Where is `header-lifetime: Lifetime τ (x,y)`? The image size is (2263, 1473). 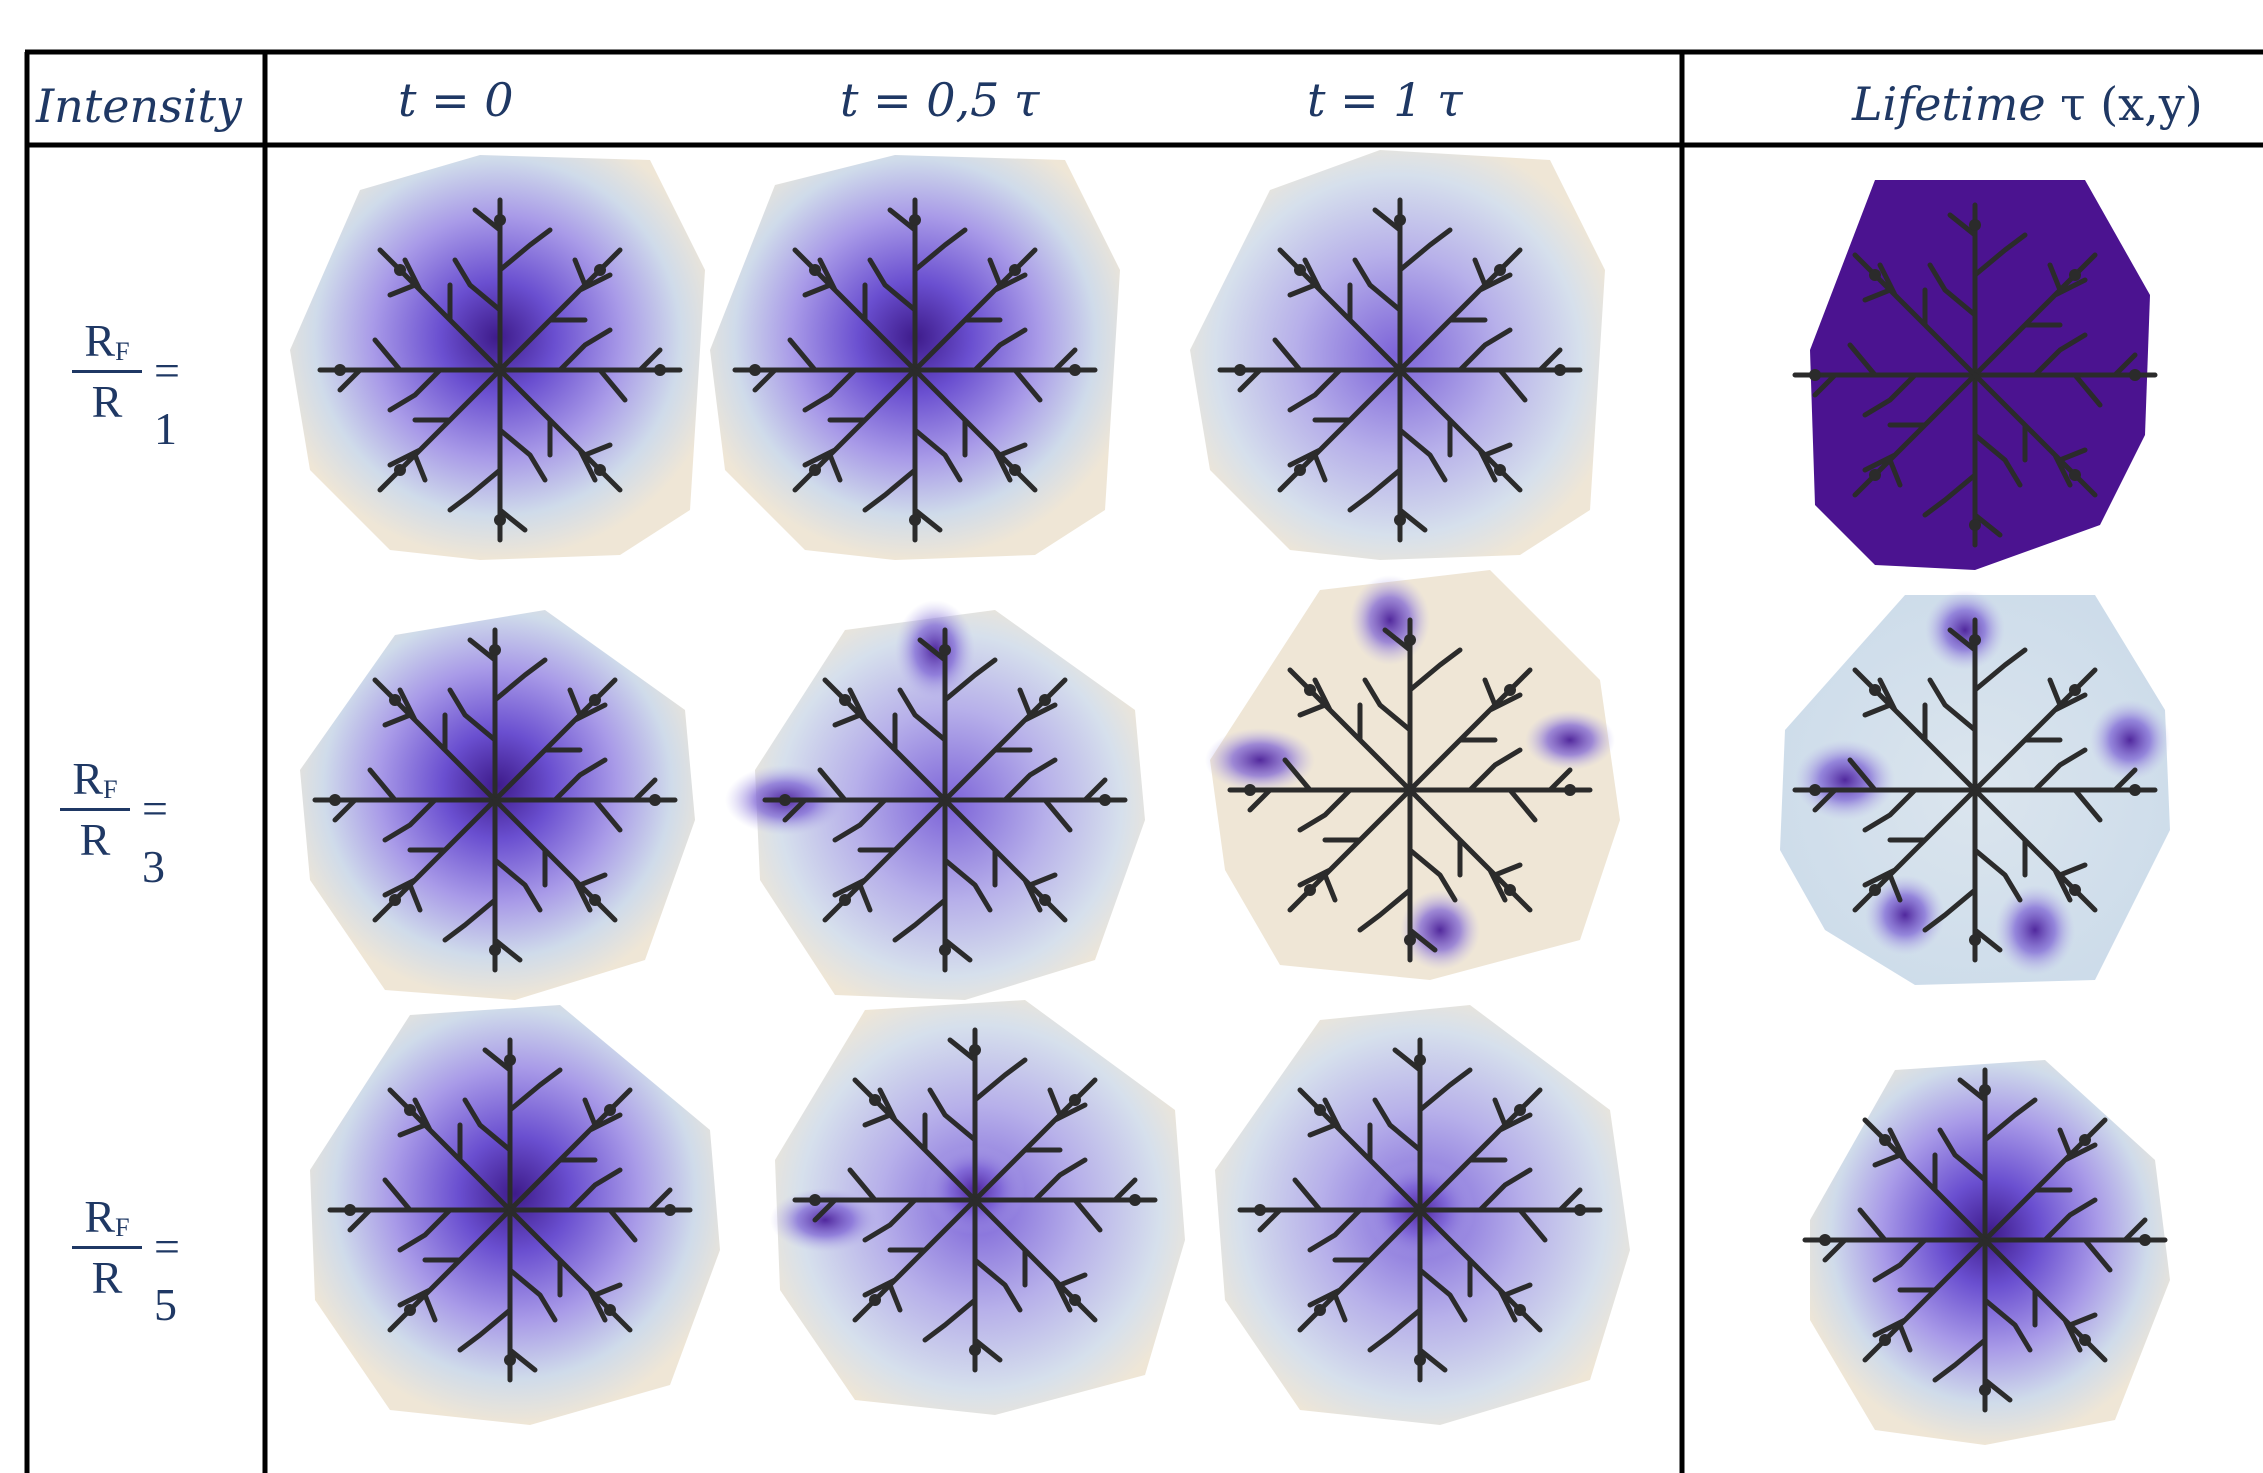
header-lifetime: Lifetime τ (x,y) is located at coordinates (2027, 104).